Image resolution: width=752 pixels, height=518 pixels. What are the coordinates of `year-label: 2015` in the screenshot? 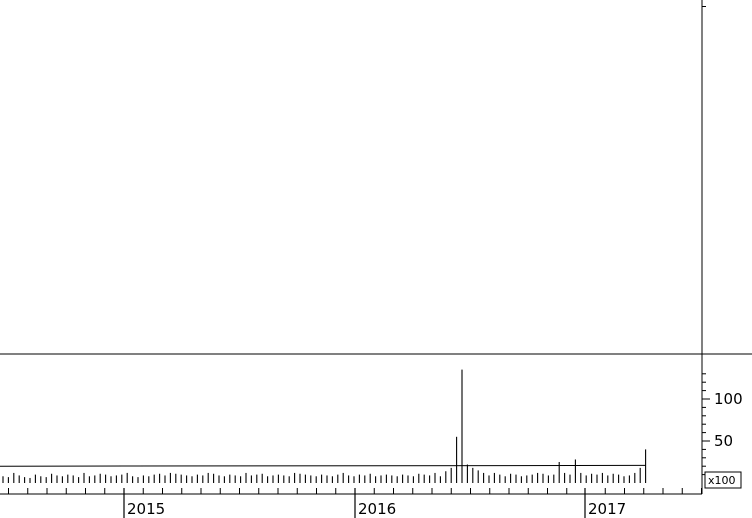 It's located at (146, 509).